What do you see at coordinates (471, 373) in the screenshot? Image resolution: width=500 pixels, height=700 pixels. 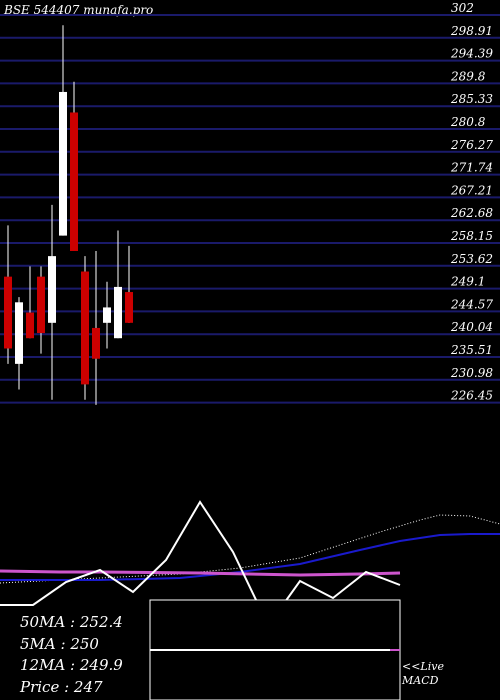 I see `y-tick-label: 230.98` at bounding box center [471, 373].